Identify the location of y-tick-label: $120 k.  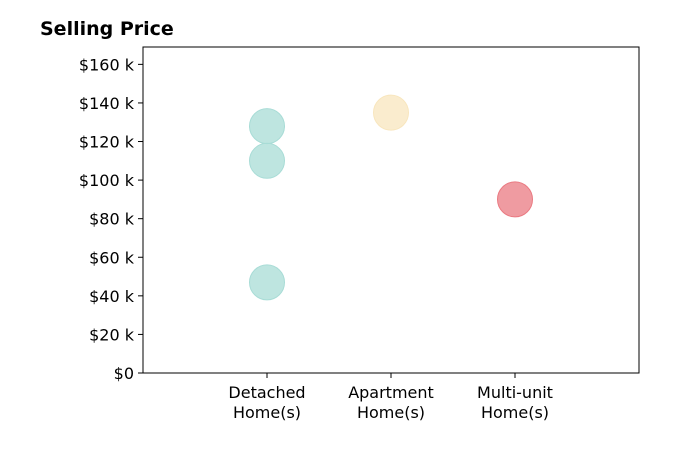
(107, 142).